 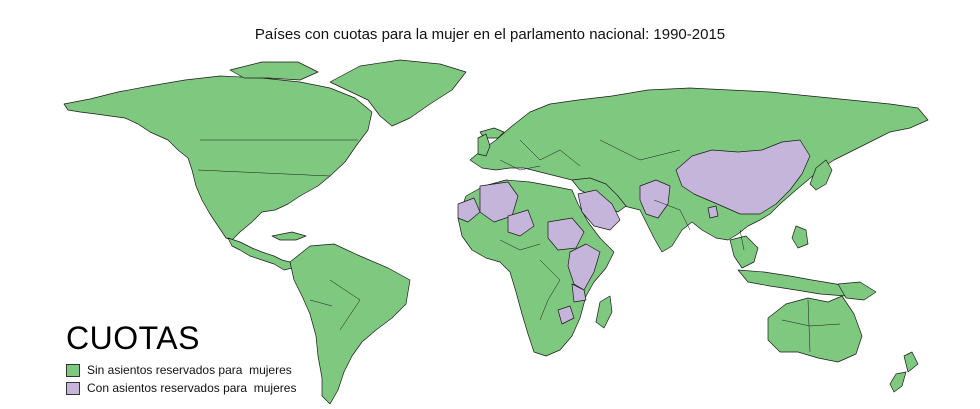 I want to click on new-zealand-south, so click(x=898, y=382).